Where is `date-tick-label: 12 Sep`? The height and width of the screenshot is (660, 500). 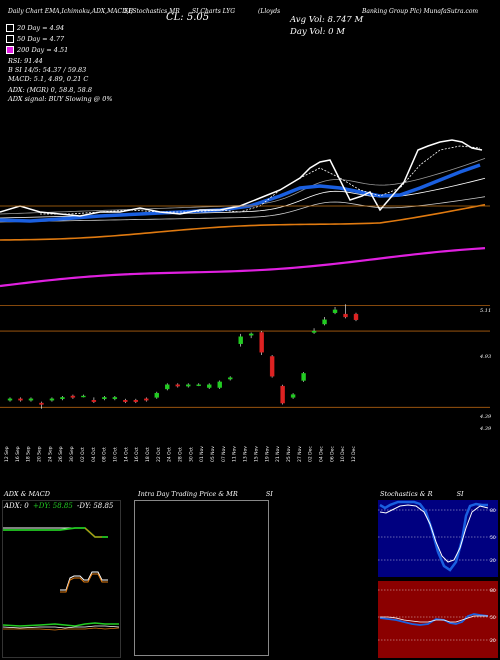
date-tick-label: 12 Sep is located at coordinates (7, 454).